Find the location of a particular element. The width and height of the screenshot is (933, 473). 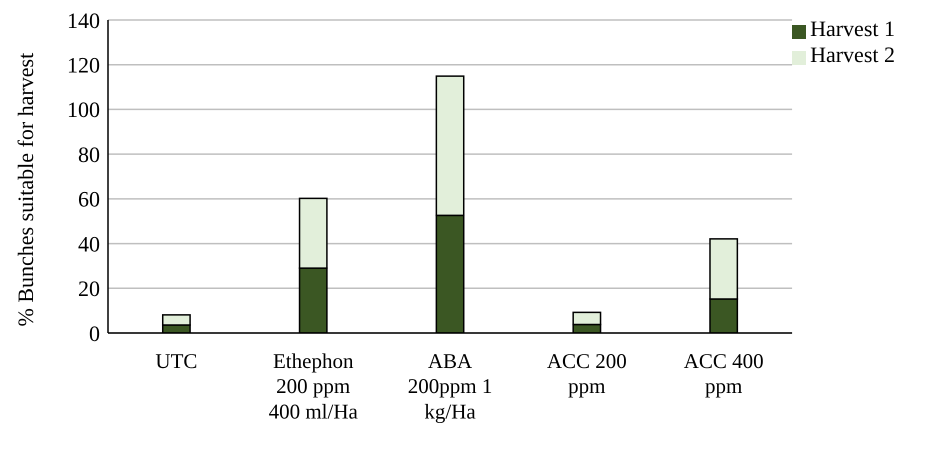

x-tick-label: UTC is located at coordinates (176, 360).